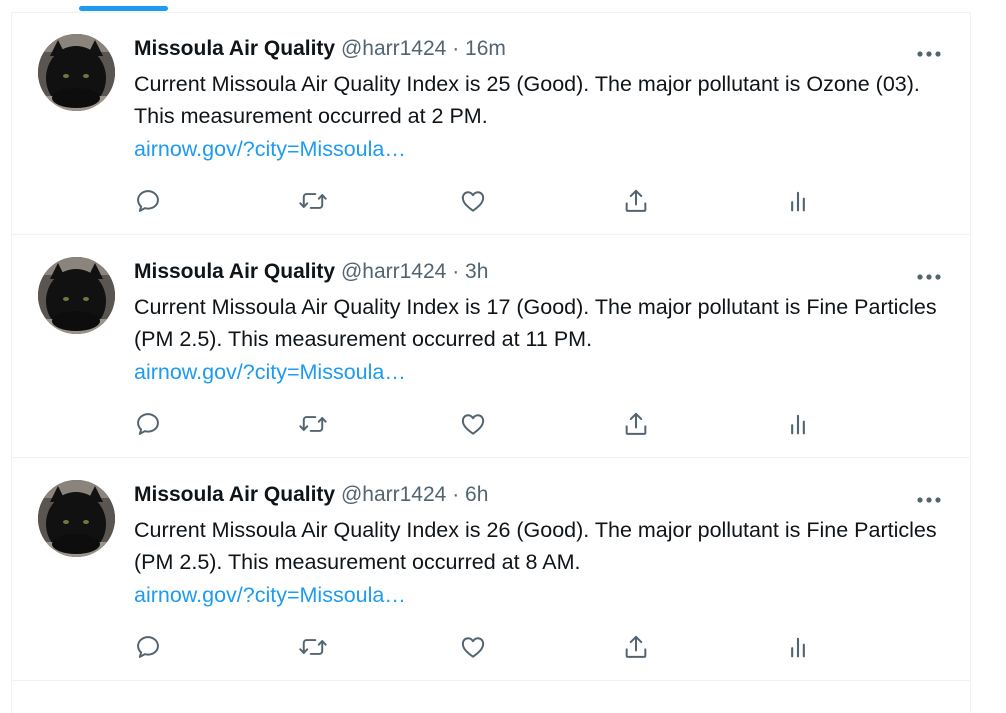 The height and width of the screenshot is (713, 1006). I want to click on tweet-header: Missoula Air Quality @harr1424 · 3h, so click(311, 272).